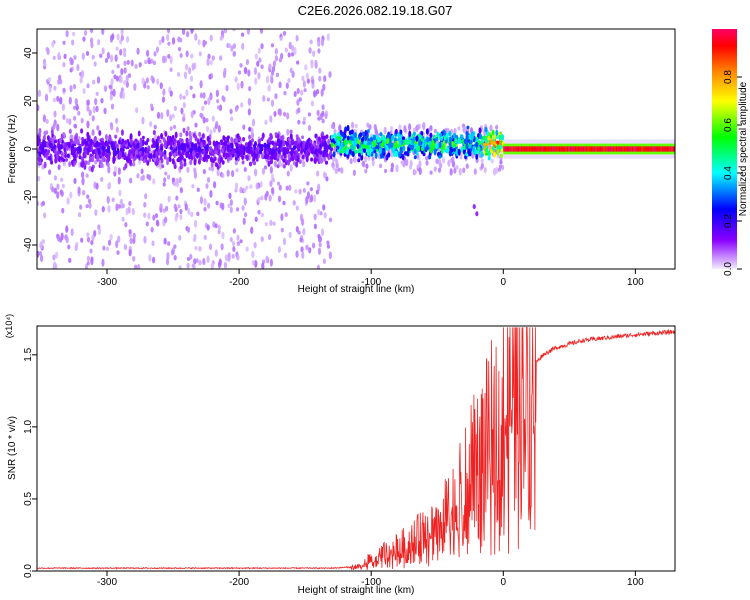 The image size is (750, 600). I want to click on spectrogram-y-tick-label: 0, so click(28, 149).